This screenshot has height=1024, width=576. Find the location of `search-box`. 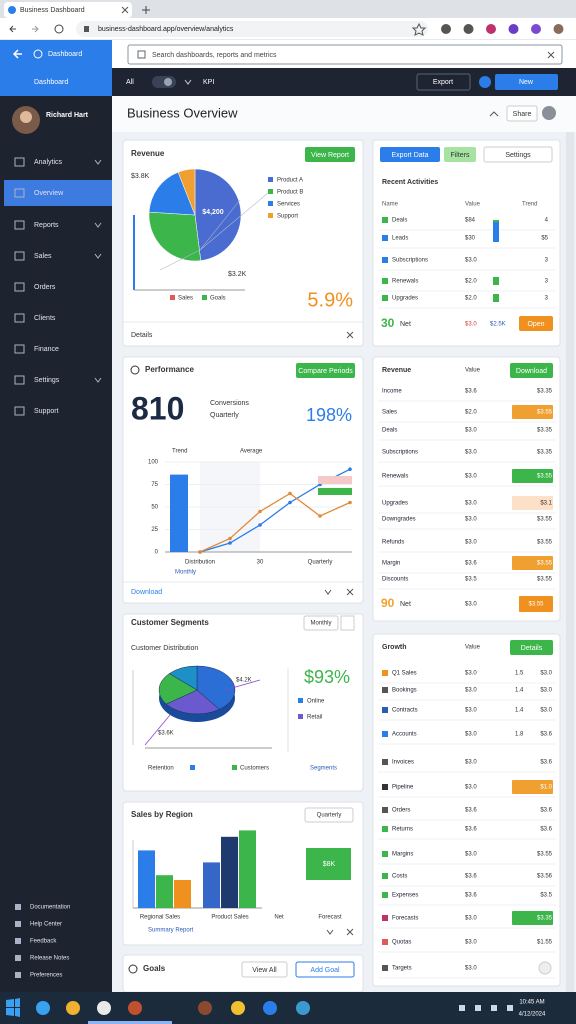

search-box is located at coordinates (345, 54).